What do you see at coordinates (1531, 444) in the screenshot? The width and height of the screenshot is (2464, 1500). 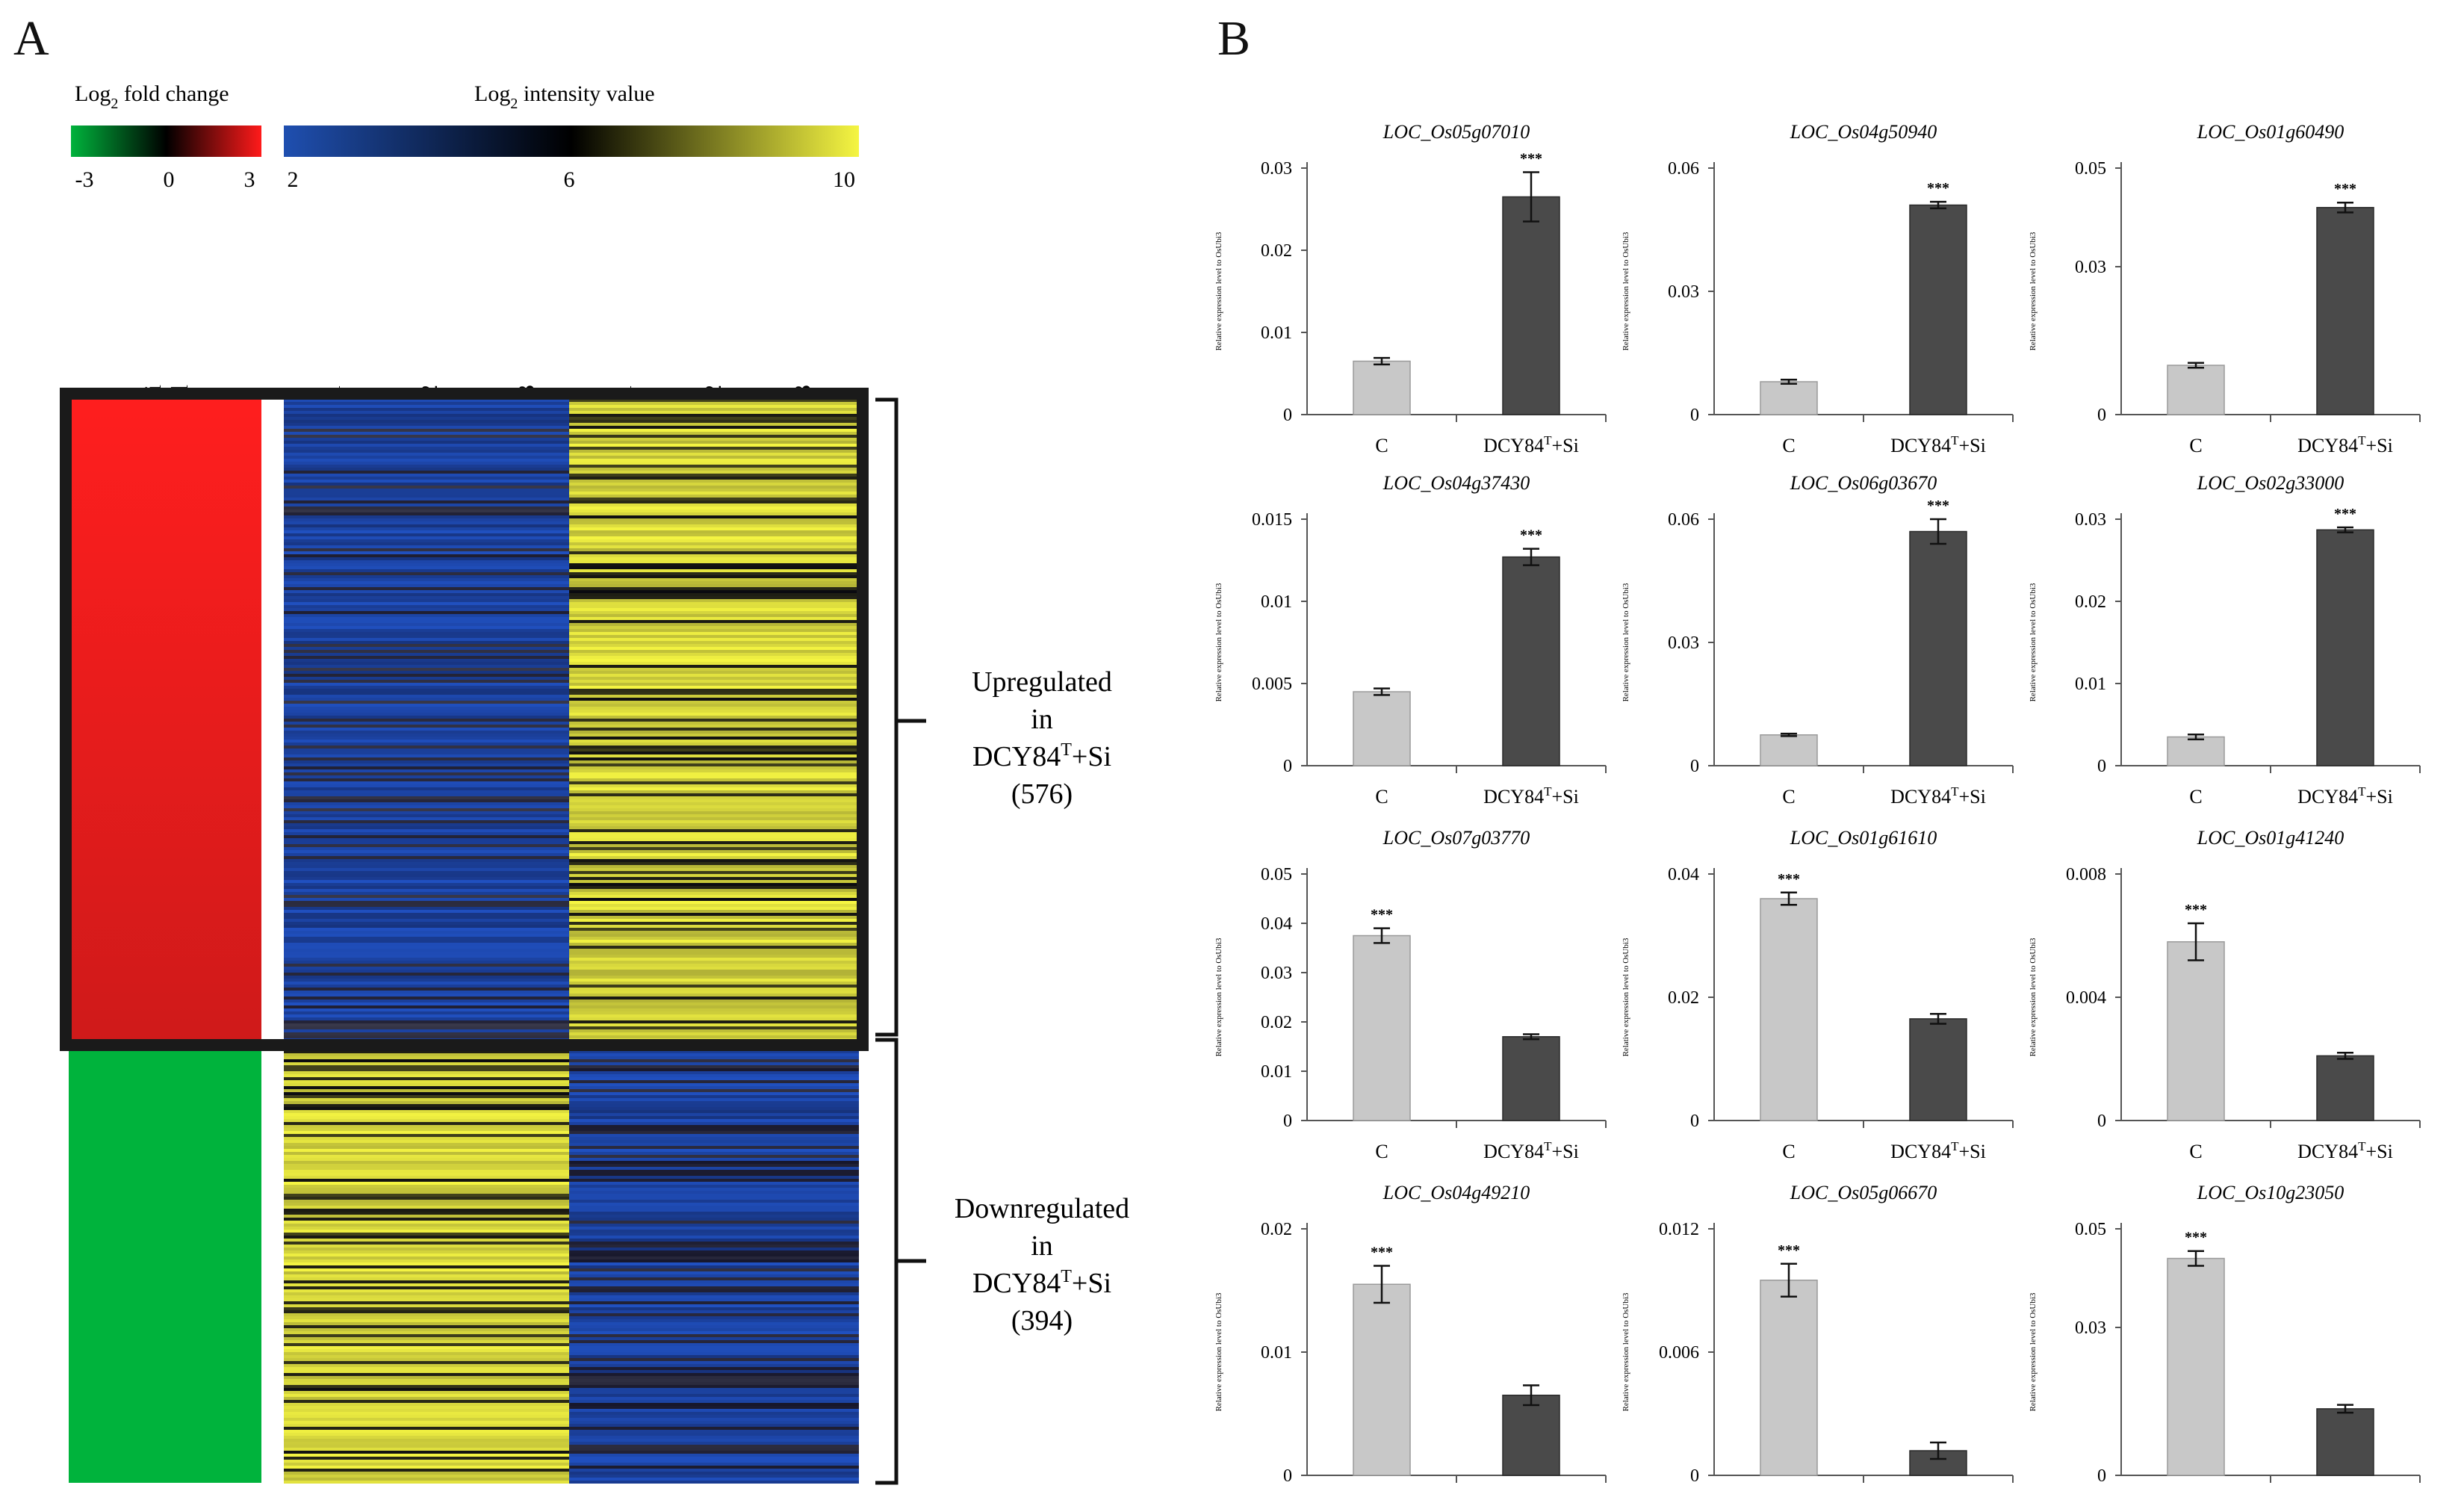 I see `x-category-label: DCY84T+Si` at bounding box center [1531, 444].